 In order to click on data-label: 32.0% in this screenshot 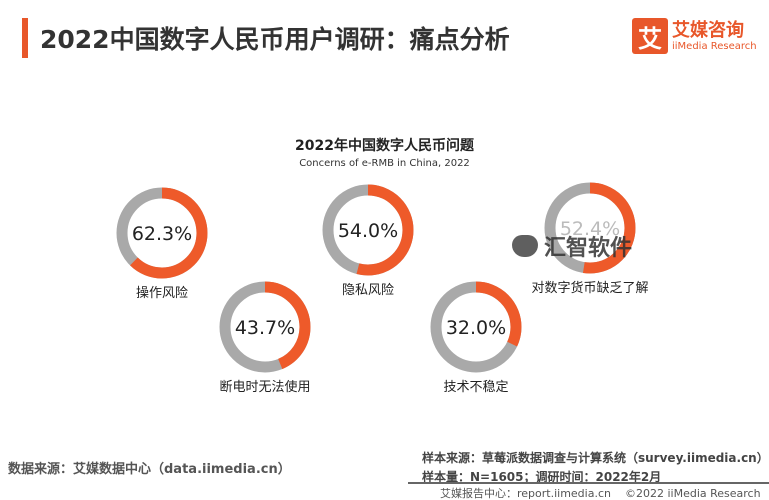, I will do `click(476, 328)`.